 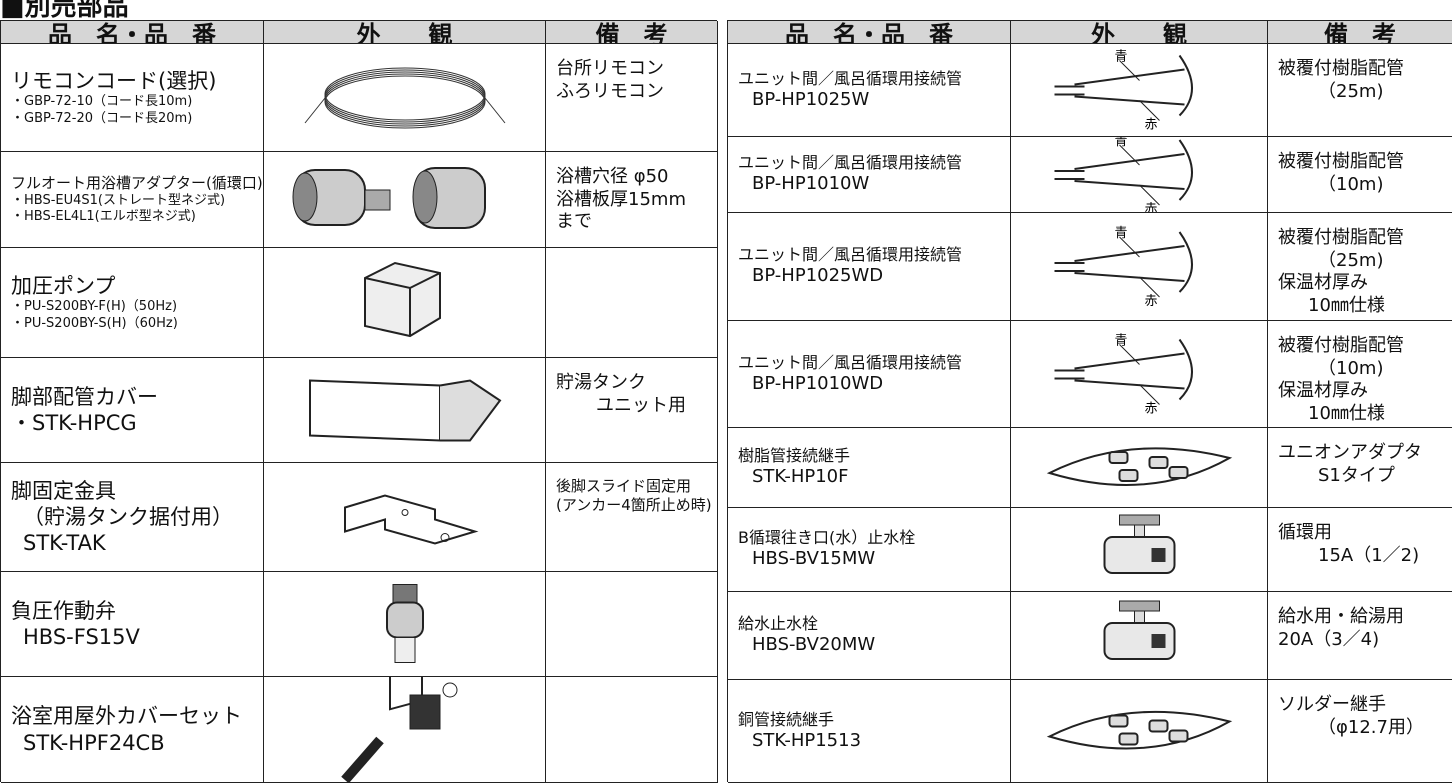 What do you see at coordinates (1351, 368) in the screenshot?
I see `note: （10m)` at bounding box center [1351, 368].